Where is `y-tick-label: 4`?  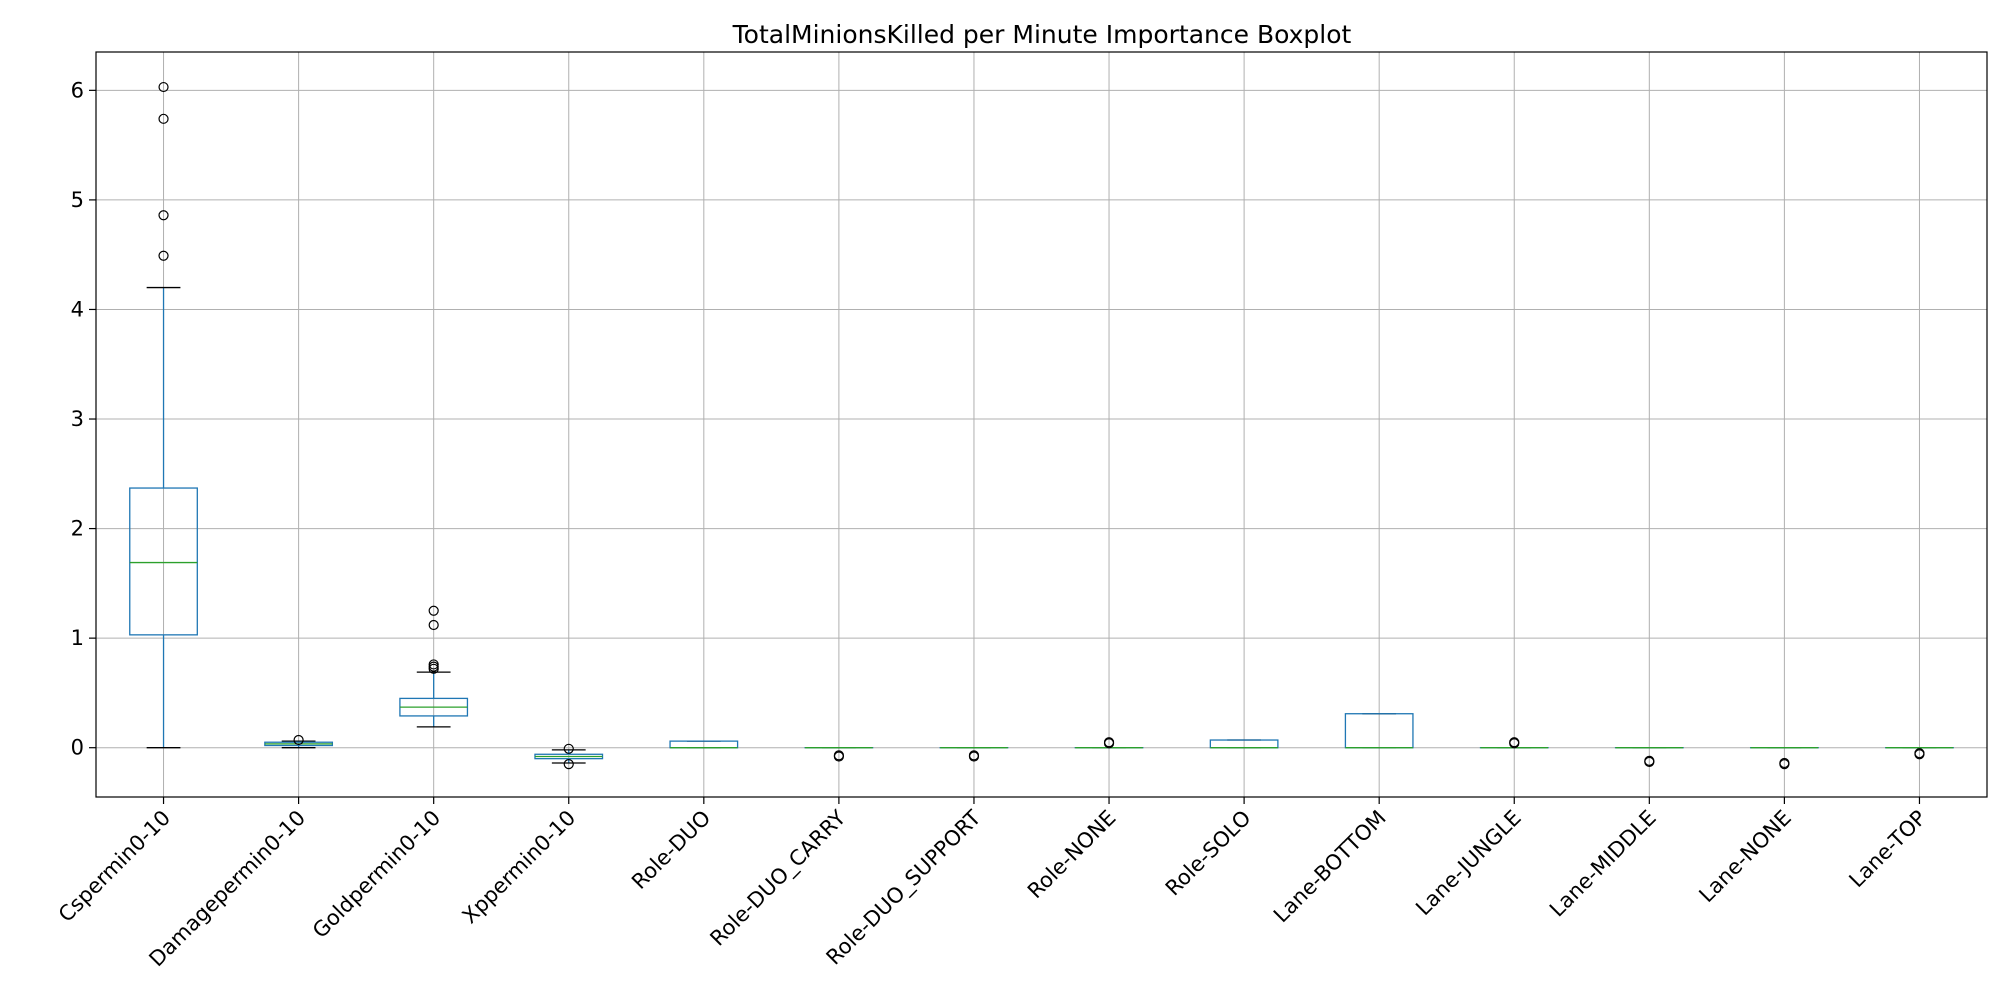 y-tick-label: 4 is located at coordinates (77, 309).